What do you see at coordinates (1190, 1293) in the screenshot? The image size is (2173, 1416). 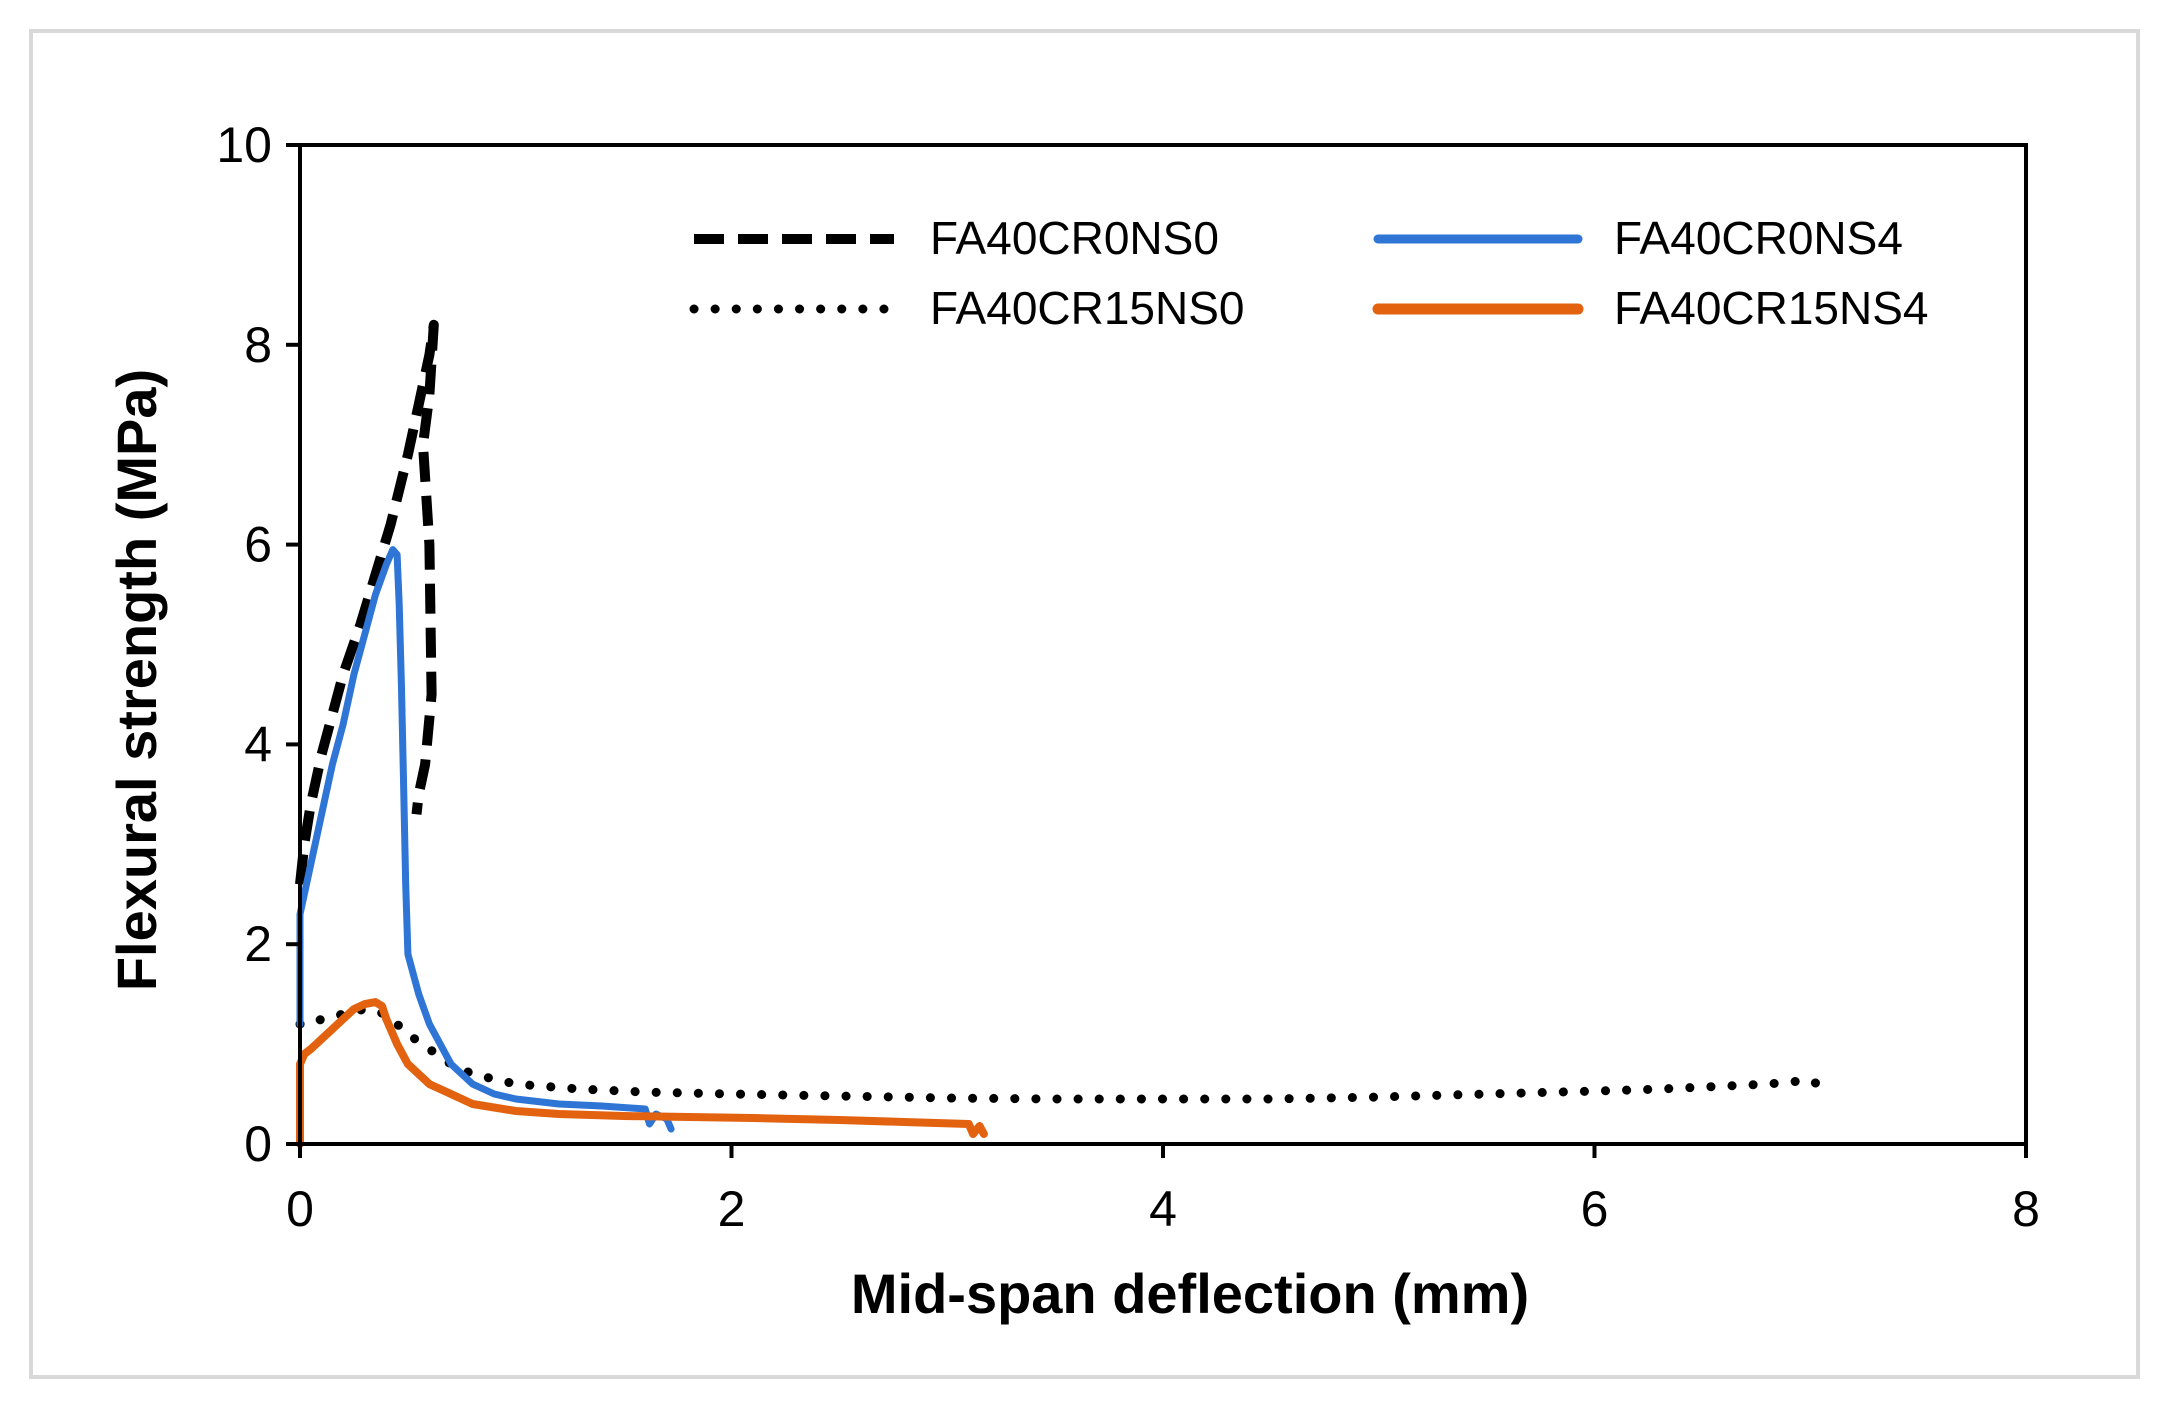 I see `x-axis-title: Mid-span deflection (mm)` at bounding box center [1190, 1293].